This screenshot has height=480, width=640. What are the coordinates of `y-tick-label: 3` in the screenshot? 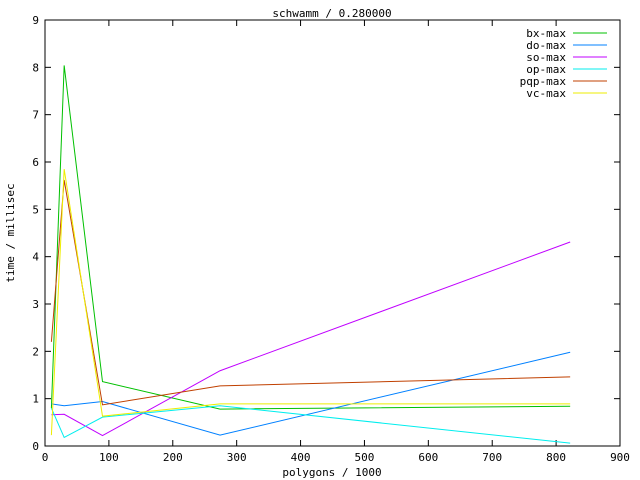 It's located at (35, 304).